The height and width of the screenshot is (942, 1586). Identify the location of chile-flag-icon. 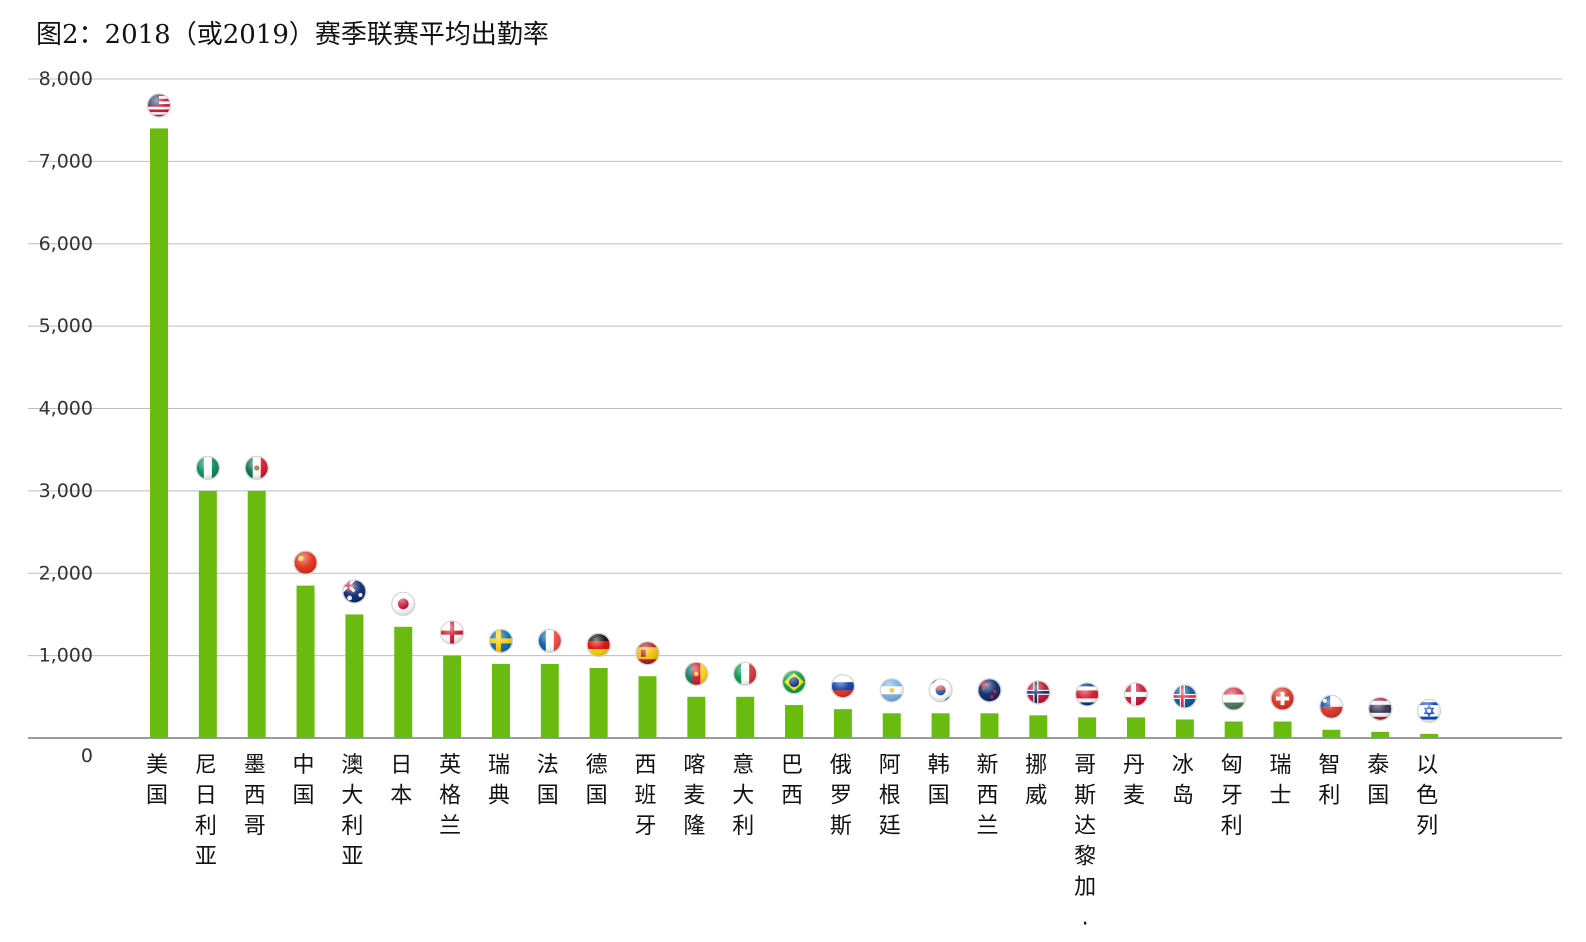
(1331, 706).